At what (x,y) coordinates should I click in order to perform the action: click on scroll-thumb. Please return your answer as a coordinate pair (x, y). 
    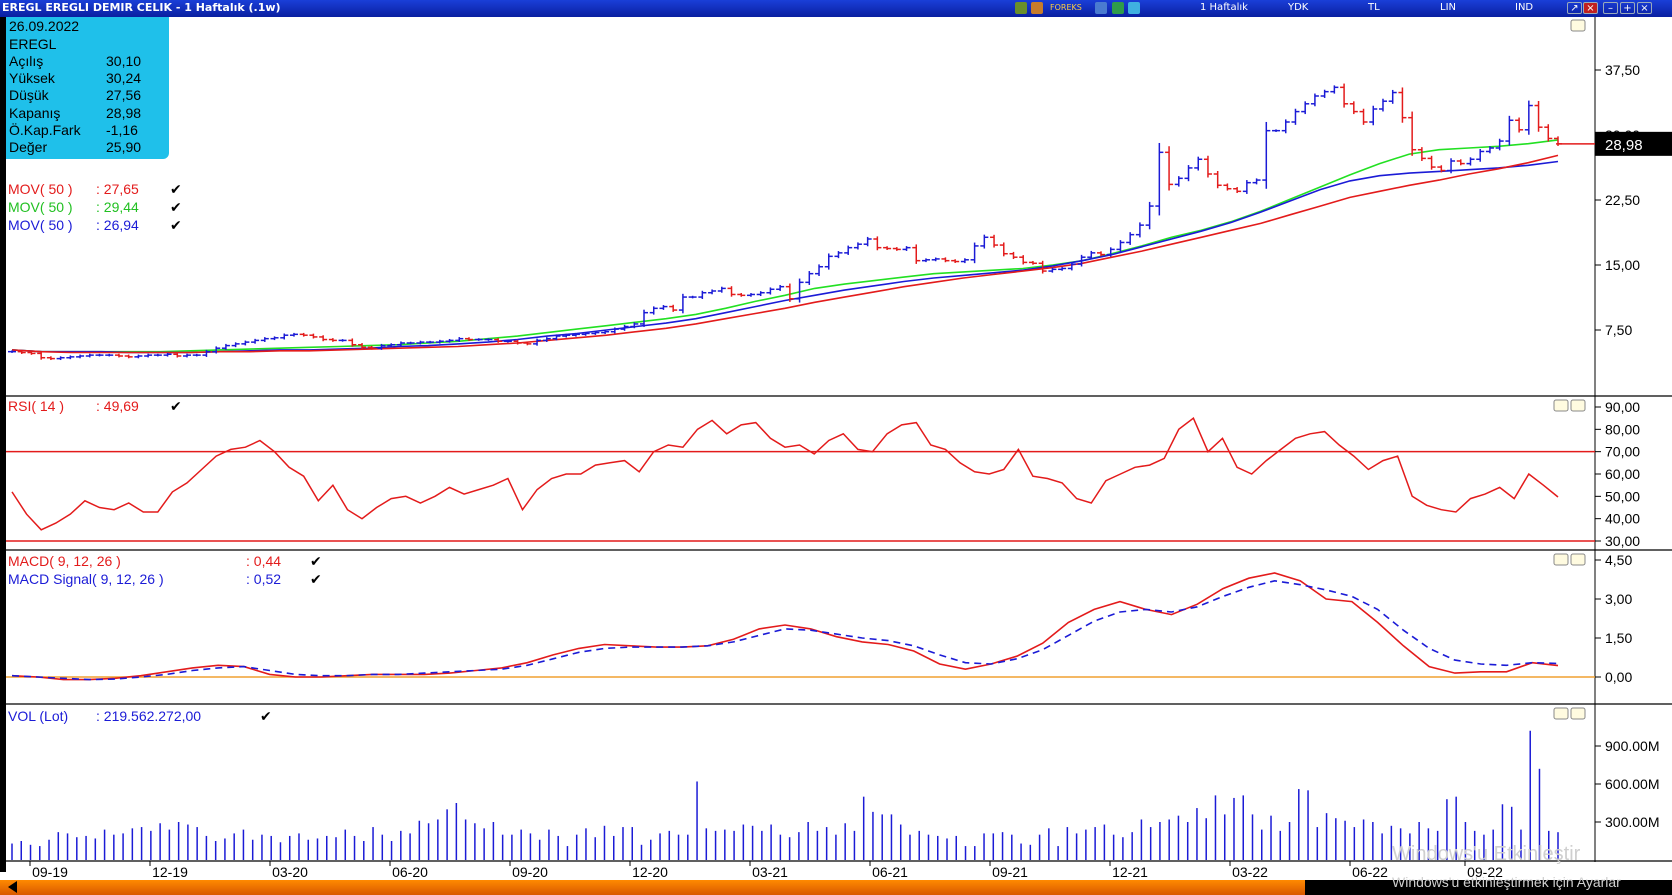
    Looking at the image, I should click on (1488, 887).